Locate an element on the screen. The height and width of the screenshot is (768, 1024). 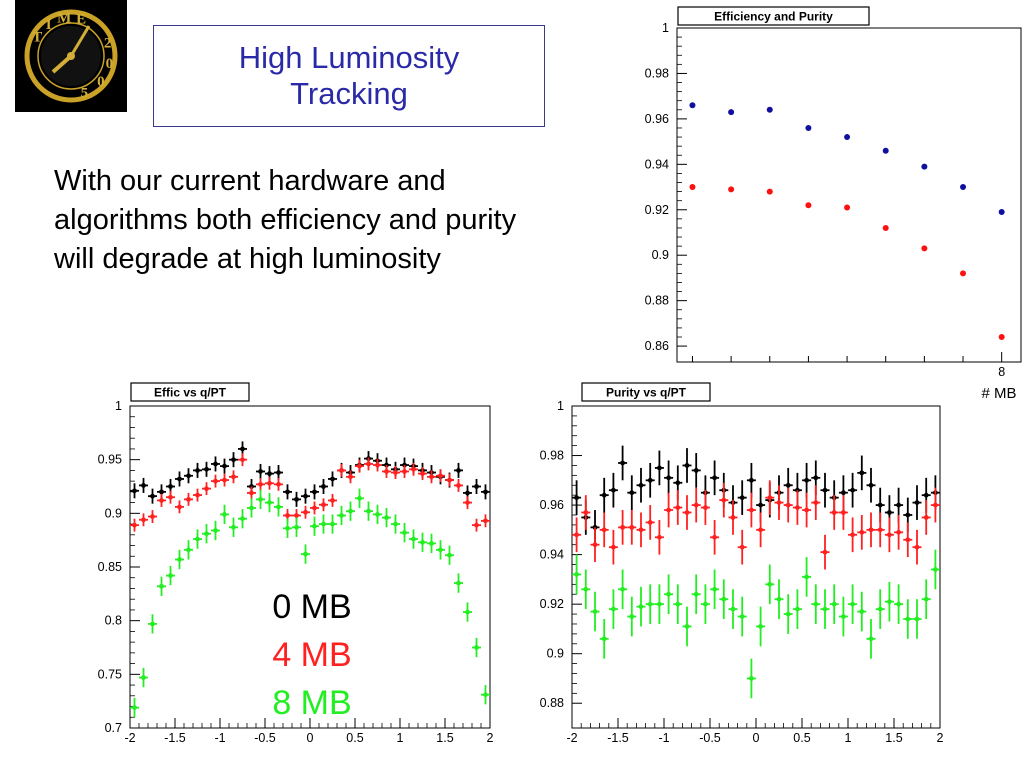
x-tick-label: 8 is located at coordinates (1001, 372).